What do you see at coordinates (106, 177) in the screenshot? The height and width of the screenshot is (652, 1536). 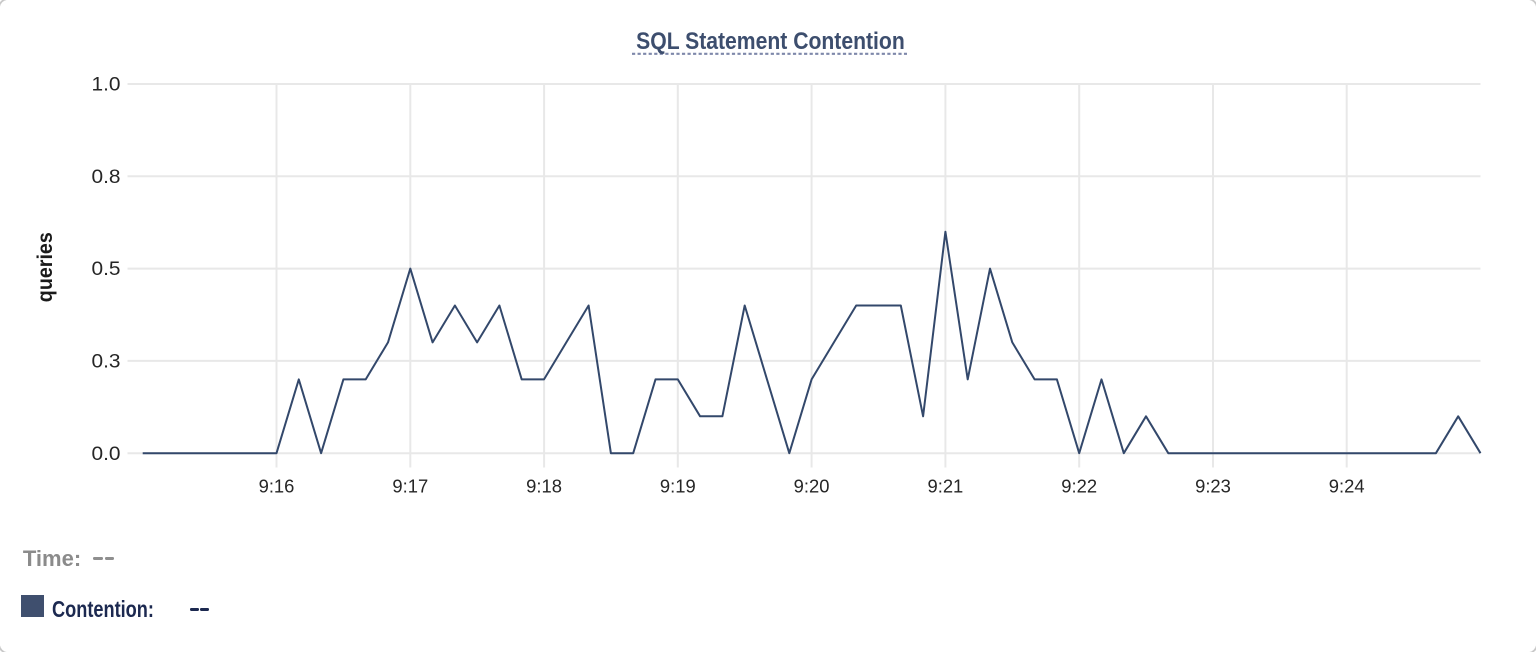 I see `svg-text: 0.8` at bounding box center [106, 177].